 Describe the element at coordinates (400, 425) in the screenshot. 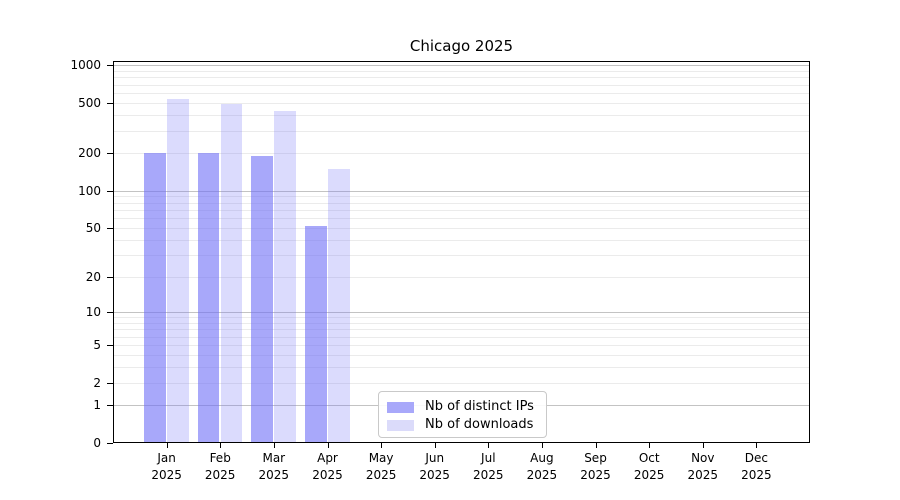

I see `legend-swatch-downloads` at that location.